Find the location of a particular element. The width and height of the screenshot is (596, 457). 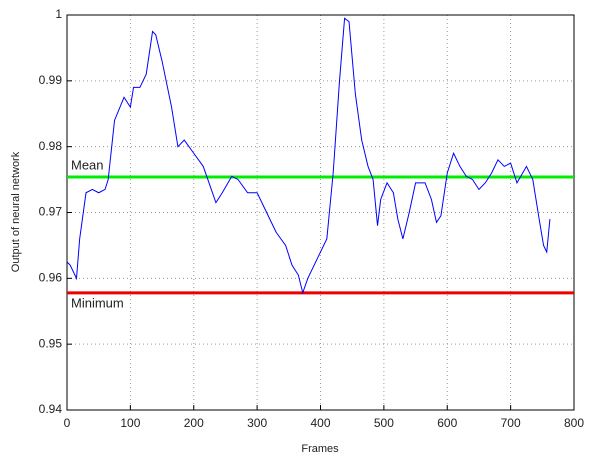

y-tick-label: 0.94 is located at coordinates (51, 409).